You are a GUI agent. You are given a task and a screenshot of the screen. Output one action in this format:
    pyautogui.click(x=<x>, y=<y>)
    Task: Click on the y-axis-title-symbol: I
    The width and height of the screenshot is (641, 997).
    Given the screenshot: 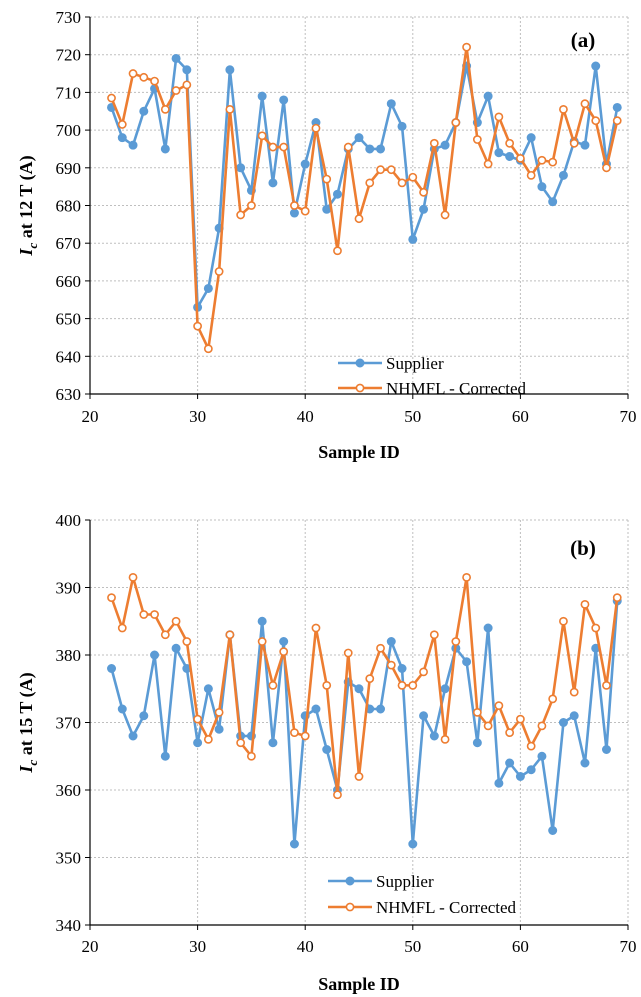 What is the action you would take?
    pyautogui.click(x=26, y=252)
    